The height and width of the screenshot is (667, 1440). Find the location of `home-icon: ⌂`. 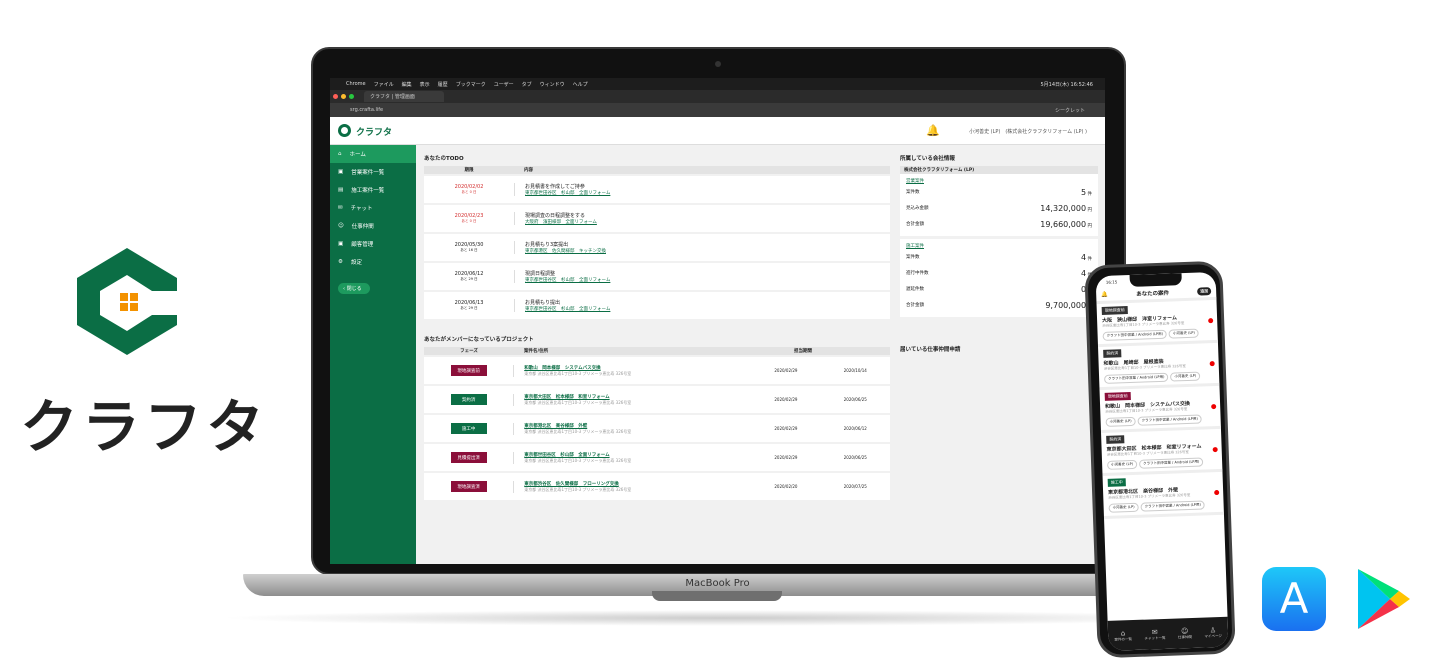

home-icon: ⌂ is located at coordinates (340, 154).